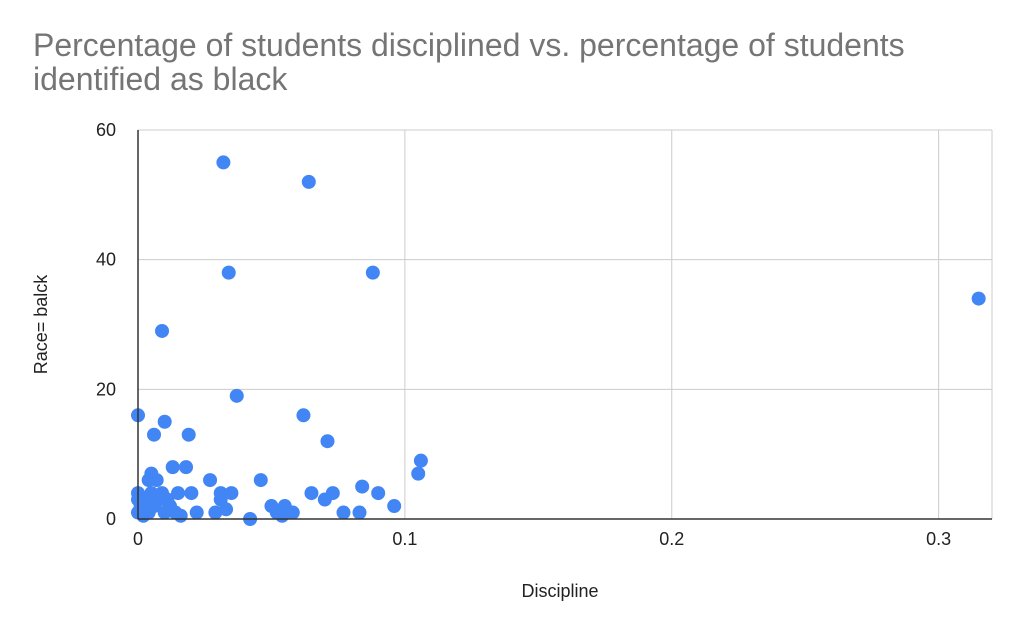 Image resolution: width=1024 pixels, height=633 pixels. What do you see at coordinates (111, 519) in the screenshot?
I see `y-tick-label: 0` at bounding box center [111, 519].